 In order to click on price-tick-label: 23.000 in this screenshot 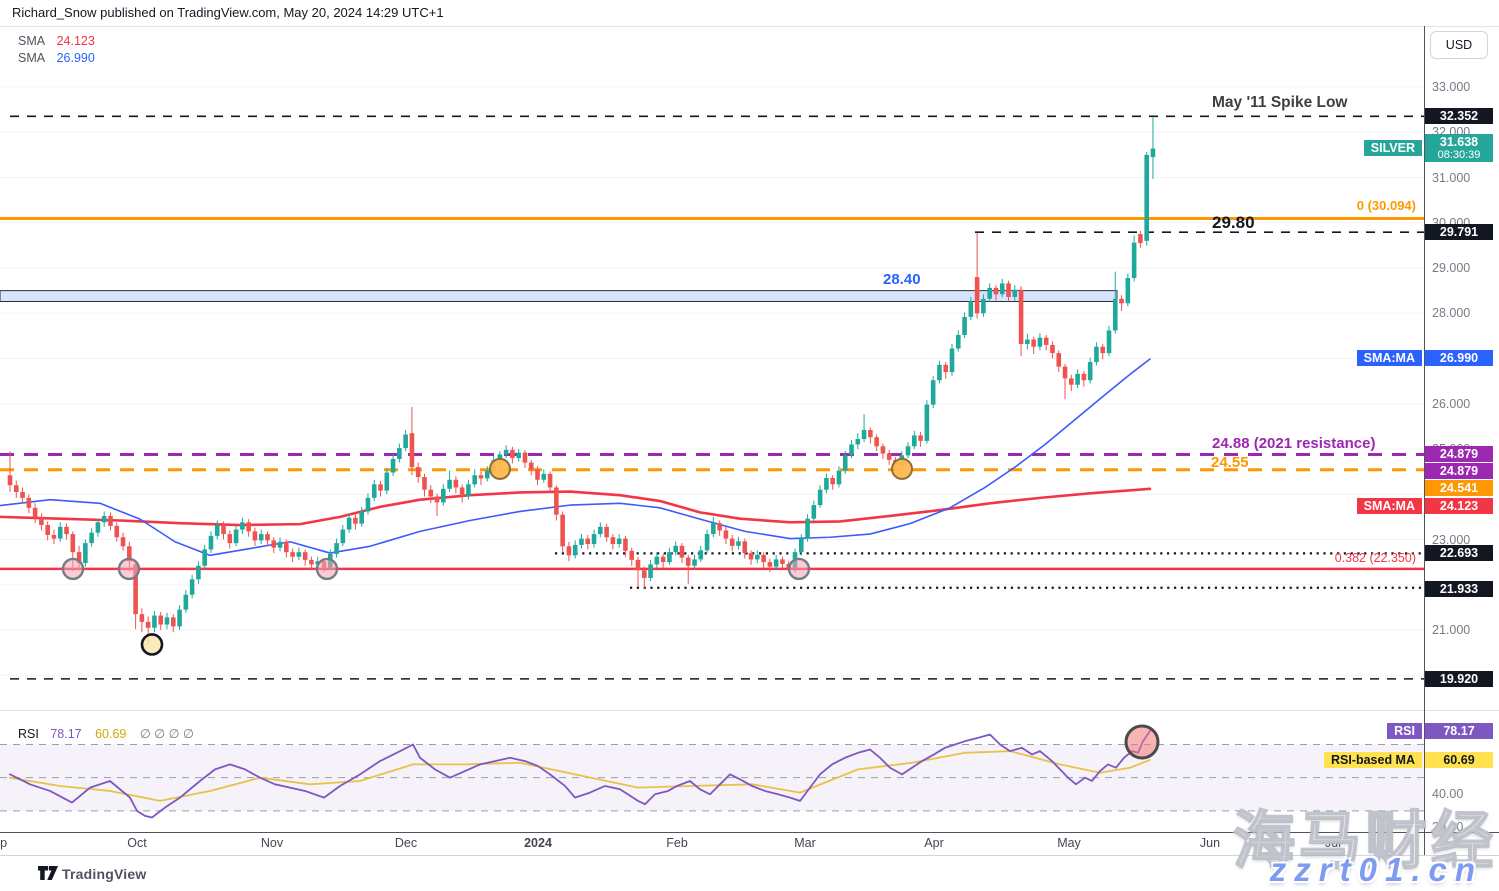, I will do `click(1451, 539)`.